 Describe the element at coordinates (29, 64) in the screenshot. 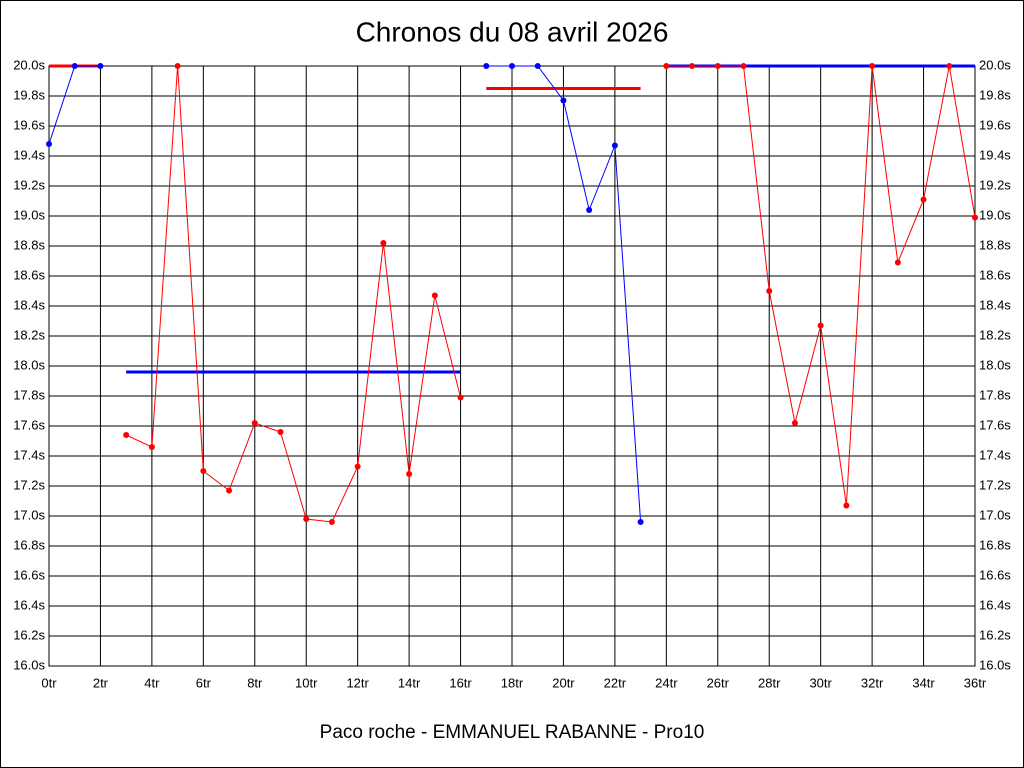

I see `y-tick-label: 20.0s` at that location.